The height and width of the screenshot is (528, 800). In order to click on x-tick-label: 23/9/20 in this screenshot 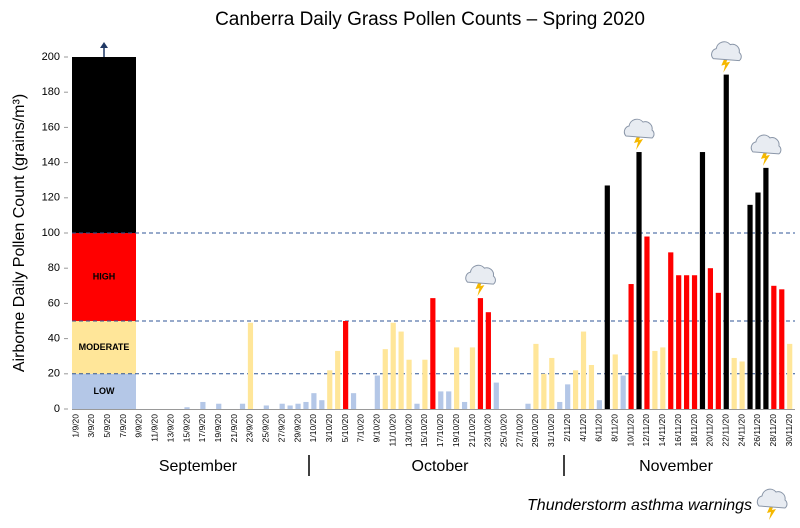, I will do `click(250, 428)`.